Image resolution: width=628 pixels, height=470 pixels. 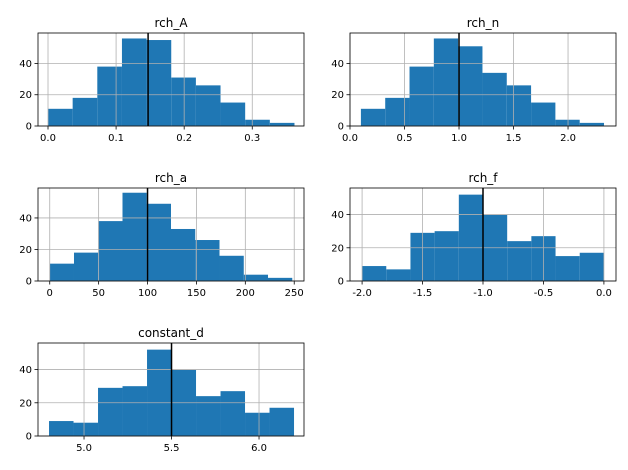 I want to click on x-tick-label: 2.0, so click(x=568, y=138).